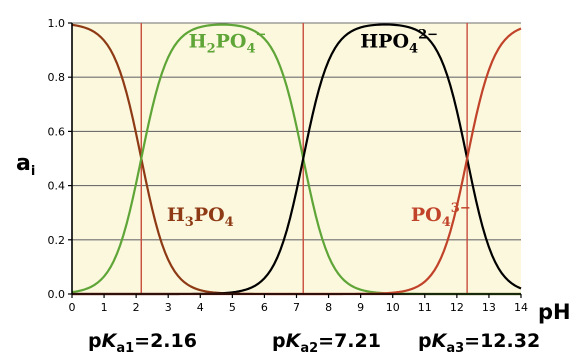  Describe the element at coordinates (328, 307) in the screenshot. I see `x-tick-label: 8` at that location.